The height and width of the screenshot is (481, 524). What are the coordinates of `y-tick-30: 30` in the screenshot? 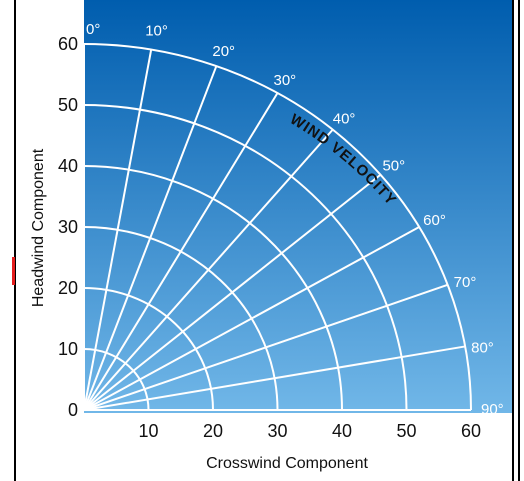 It's located at (68, 227).